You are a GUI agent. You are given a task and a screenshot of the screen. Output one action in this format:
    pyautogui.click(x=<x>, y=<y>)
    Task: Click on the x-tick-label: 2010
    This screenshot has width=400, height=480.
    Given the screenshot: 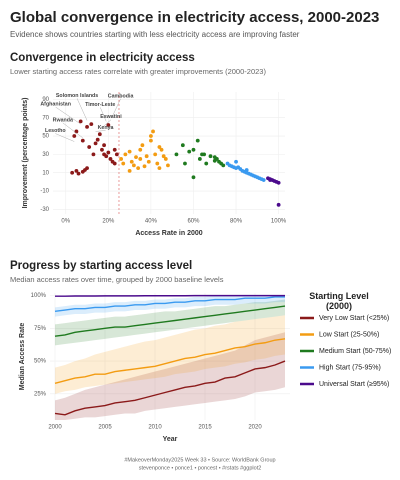 What is the action you would take?
    pyautogui.click(x=155, y=428)
    